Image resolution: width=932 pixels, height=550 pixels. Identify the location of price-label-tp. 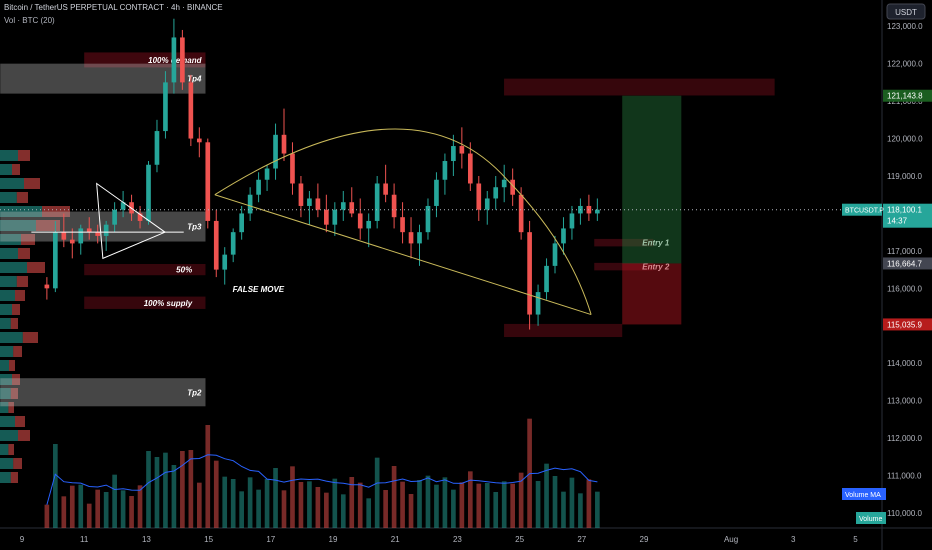
(907, 95).